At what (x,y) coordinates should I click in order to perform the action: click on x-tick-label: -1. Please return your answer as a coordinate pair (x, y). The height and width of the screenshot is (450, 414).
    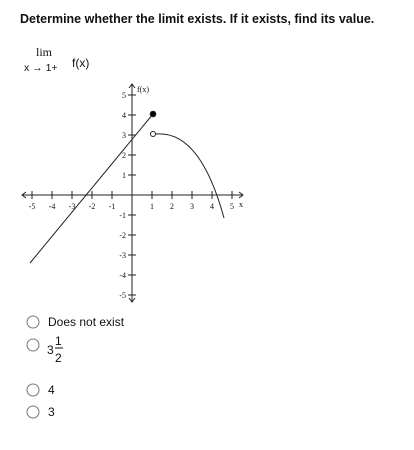
    Looking at the image, I should click on (112, 206).